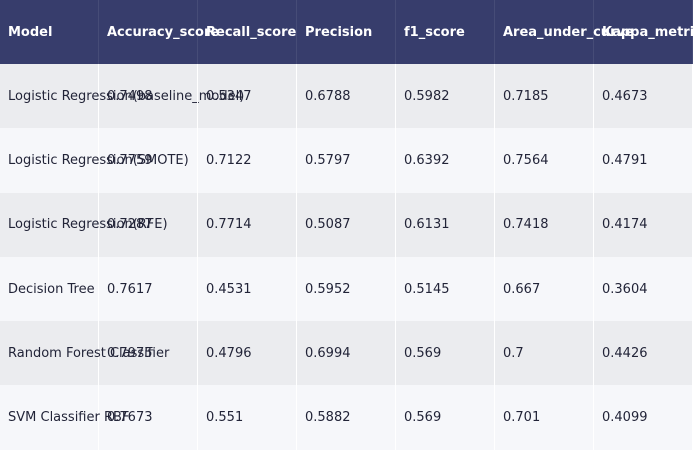  Describe the element at coordinates (148, 224) in the screenshot. I see `cell-accuracy: 0.7287` at that location.